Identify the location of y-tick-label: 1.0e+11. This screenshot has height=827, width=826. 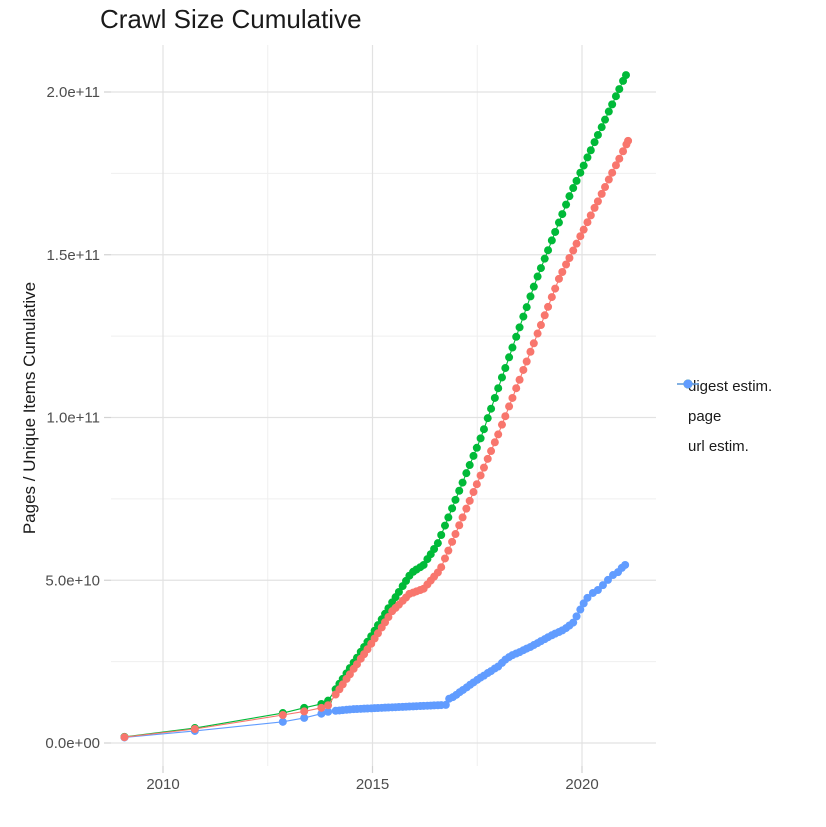
(73, 418).